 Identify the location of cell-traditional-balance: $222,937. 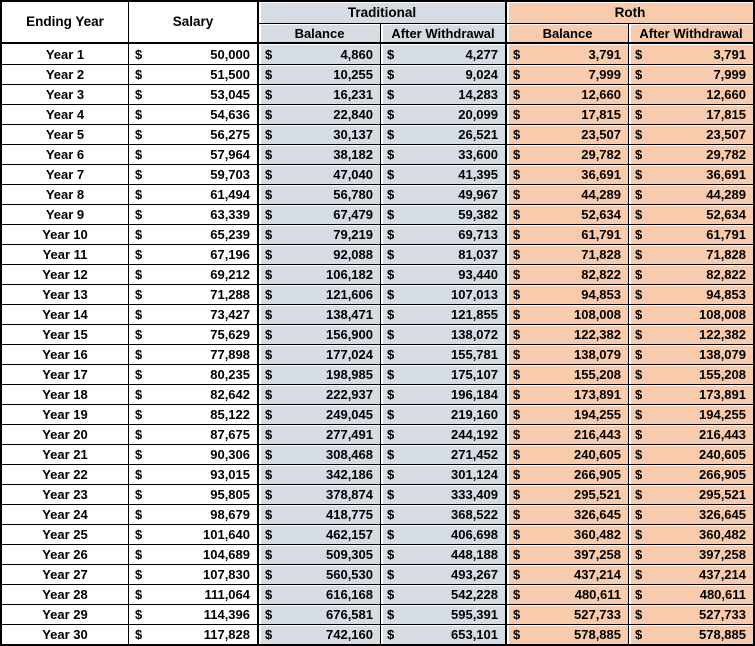
(318, 394).